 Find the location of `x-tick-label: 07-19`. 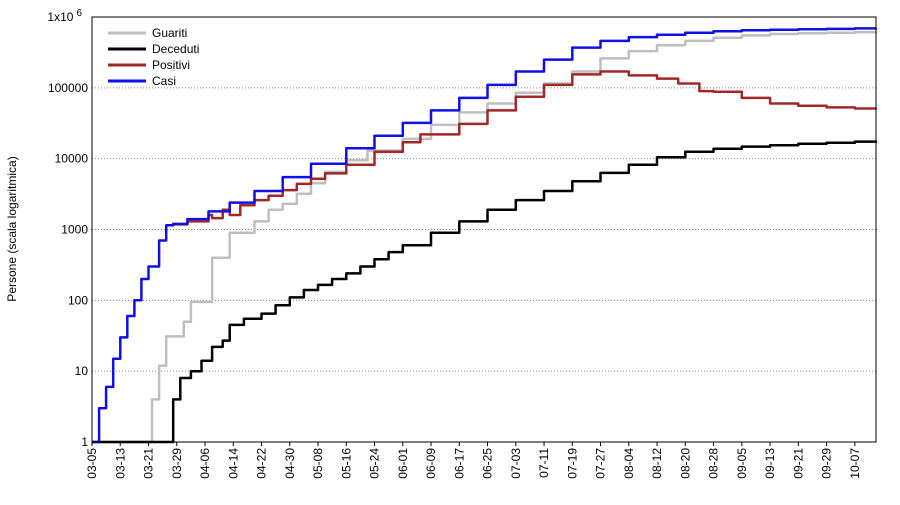

x-tick-label: 07-19 is located at coordinates (572, 463).